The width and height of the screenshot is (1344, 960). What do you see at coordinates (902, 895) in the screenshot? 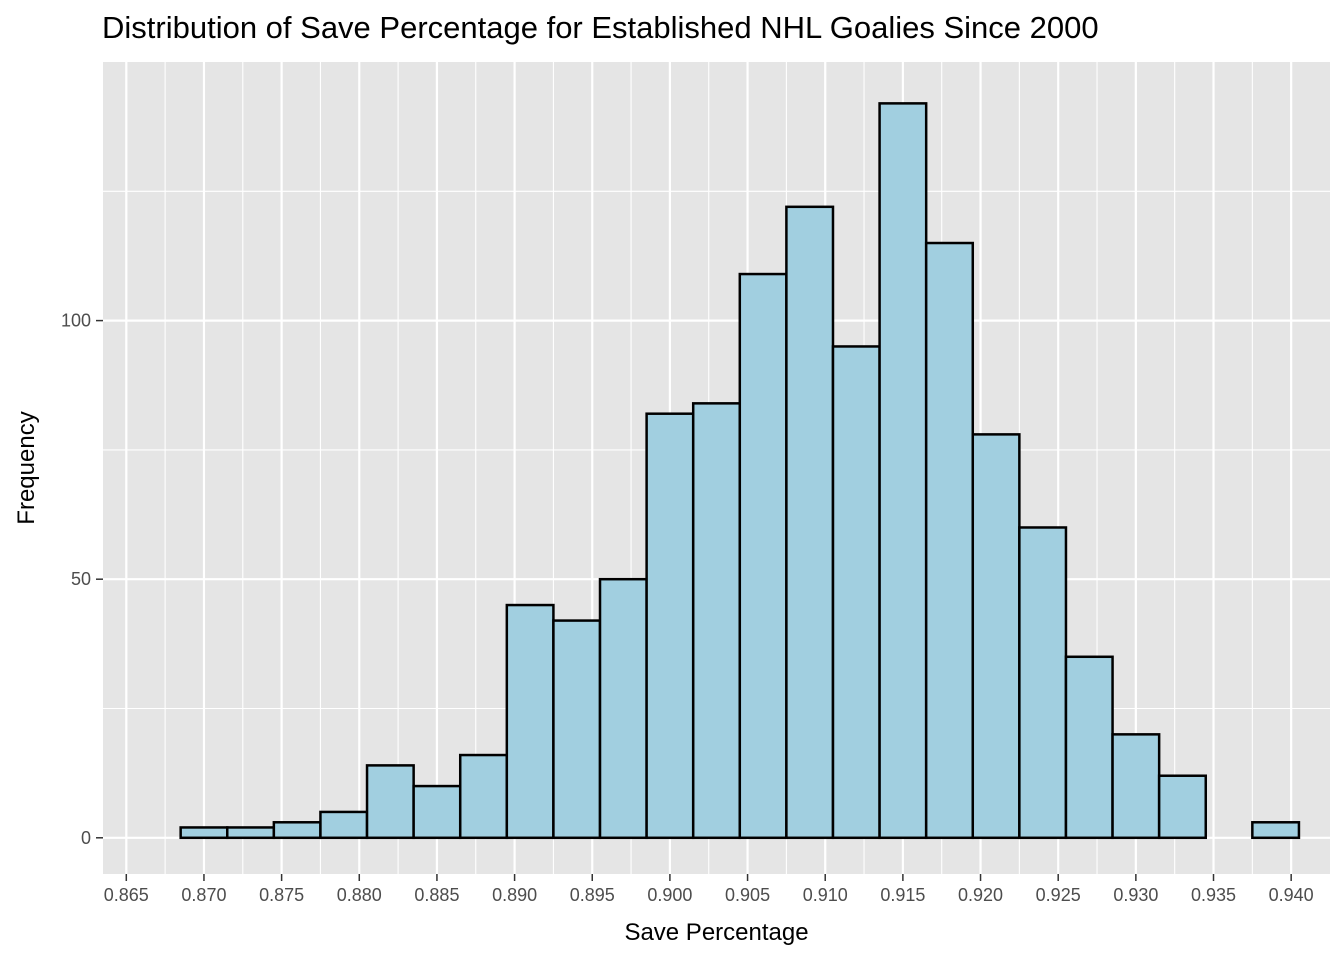
I see `x-tick-label: 0.915` at bounding box center [902, 895].